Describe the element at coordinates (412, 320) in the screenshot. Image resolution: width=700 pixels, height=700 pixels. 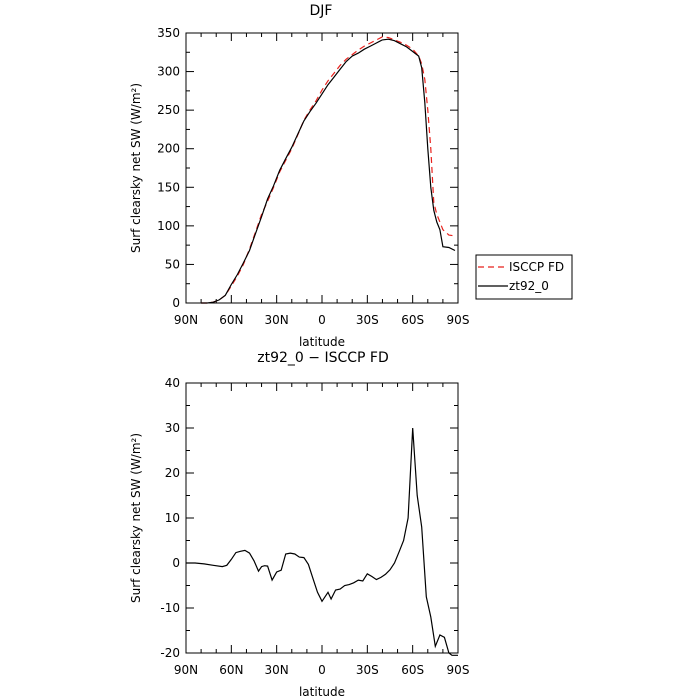
I see `top-chart-xtick-label: 60S` at that location.